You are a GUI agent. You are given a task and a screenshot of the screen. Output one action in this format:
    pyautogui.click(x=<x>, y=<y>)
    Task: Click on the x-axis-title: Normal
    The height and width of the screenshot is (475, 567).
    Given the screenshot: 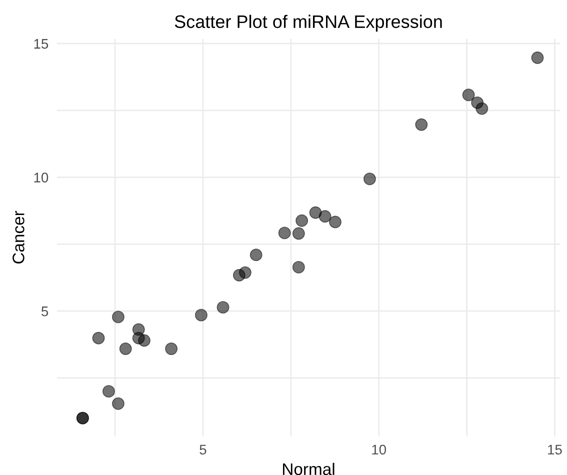 What is the action you would take?
    pyautogui.click(x=308, y=468)
    